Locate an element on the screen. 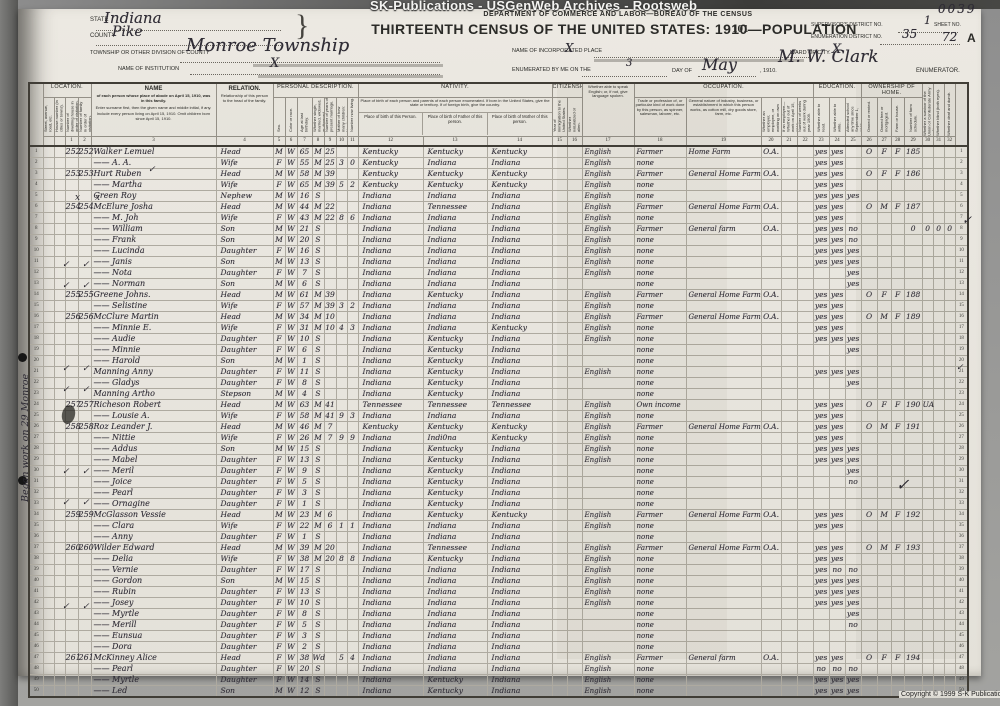 The height and width of the screenshot is (706, 1000). column-number: 10 is located at coordinates (341, 141).